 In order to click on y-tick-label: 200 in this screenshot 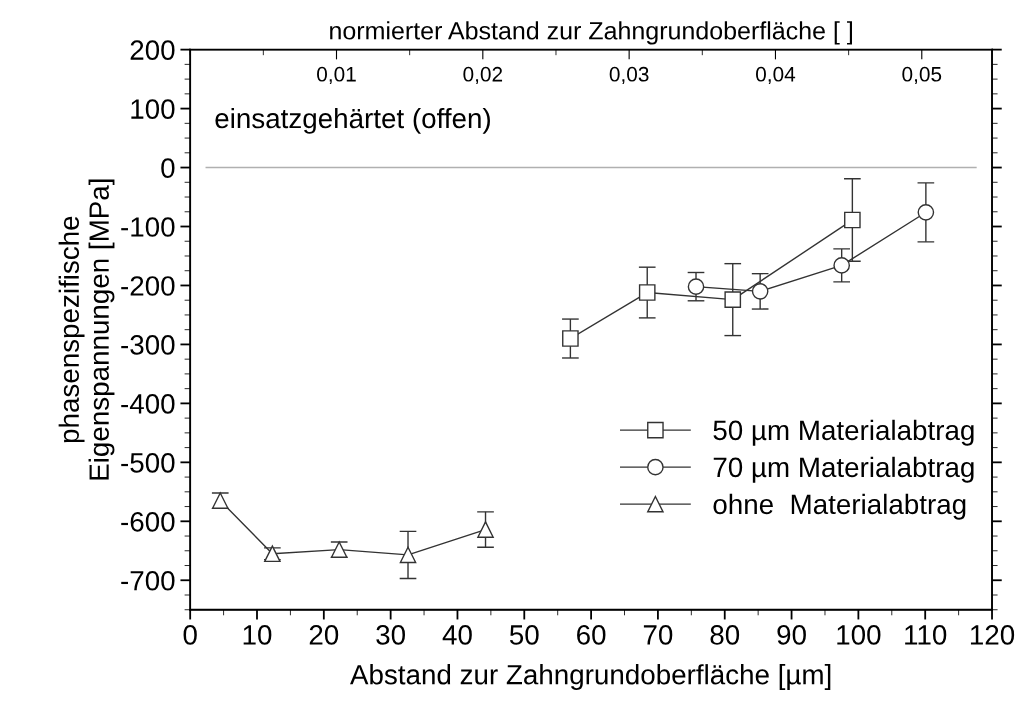, I will do `click(152, 50)`.